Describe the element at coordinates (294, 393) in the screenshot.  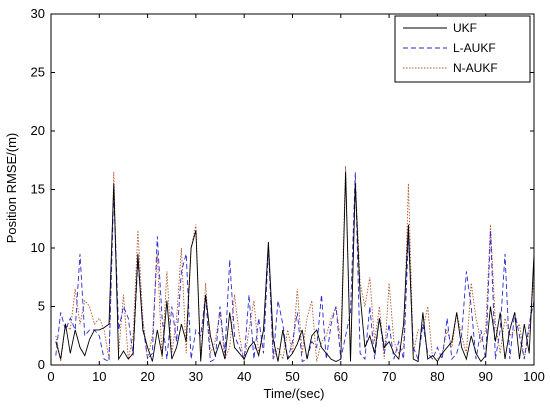
I see `x-axis-label: Time/(sec)` at that location.